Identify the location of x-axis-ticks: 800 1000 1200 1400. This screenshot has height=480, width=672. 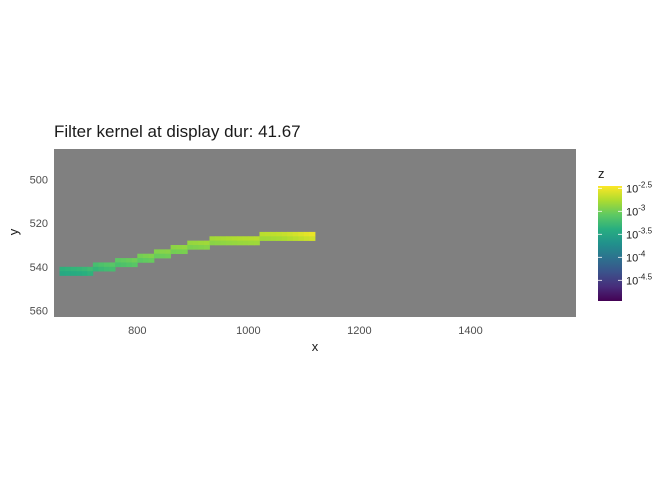
(305, 331).